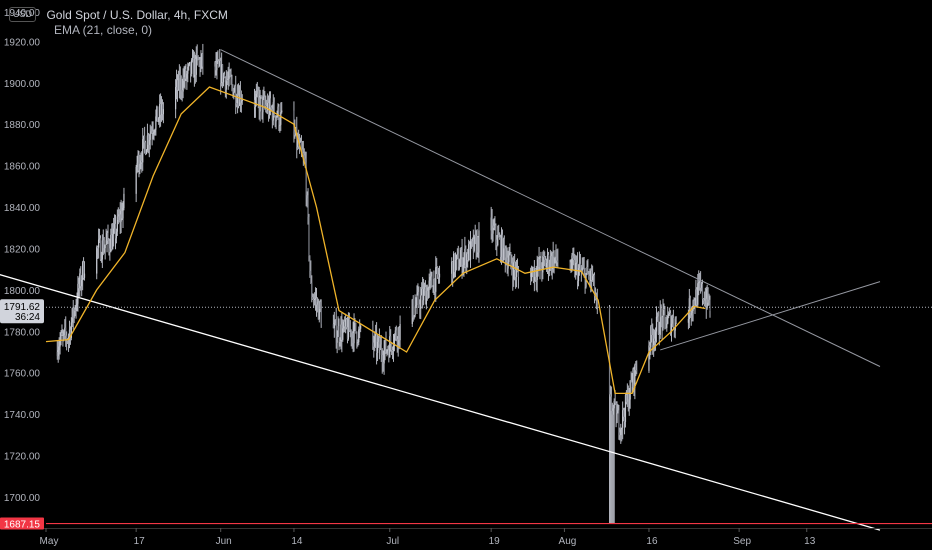  What do you see at coordinates (22, 374) in the screenshot?
I see `y-tick-label: 1760.00` at bounding box center [22, 374].